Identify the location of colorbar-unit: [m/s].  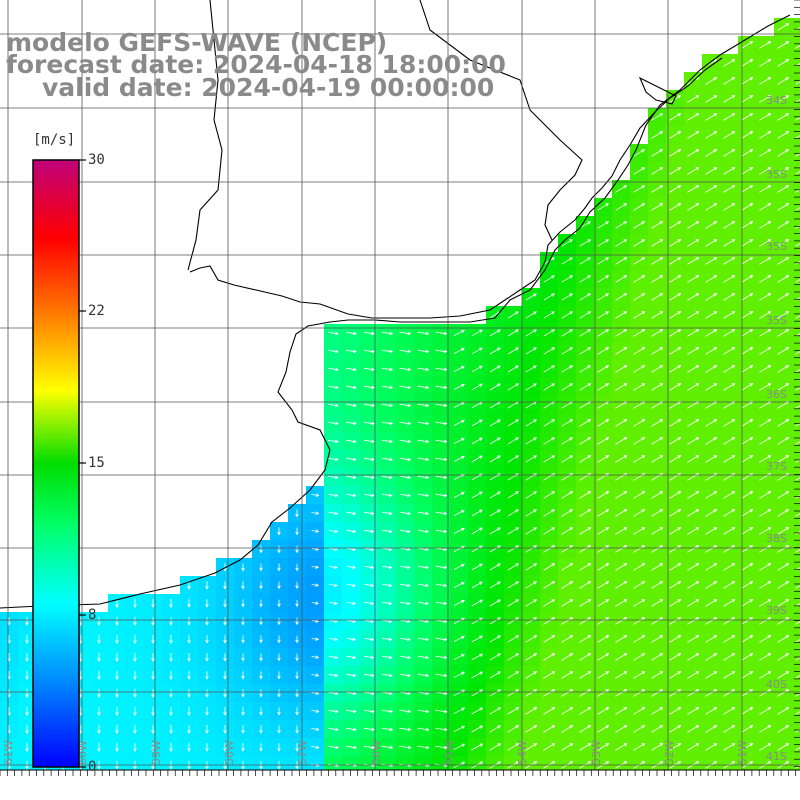
(54, 140).